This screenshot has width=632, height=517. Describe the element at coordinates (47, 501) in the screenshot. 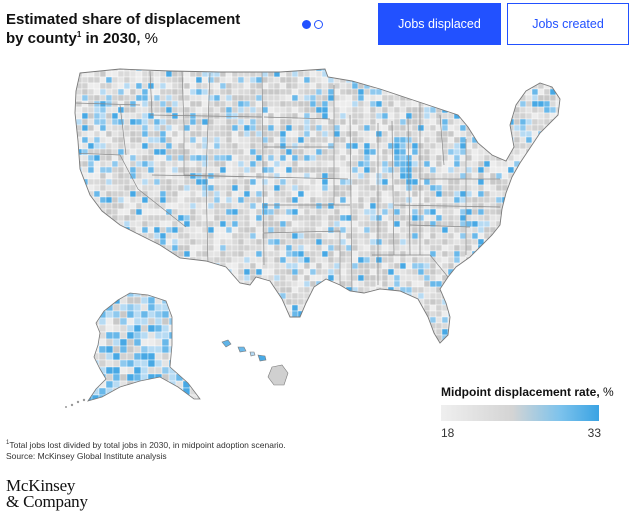

I see `logo-line-2: & Company` at that location.